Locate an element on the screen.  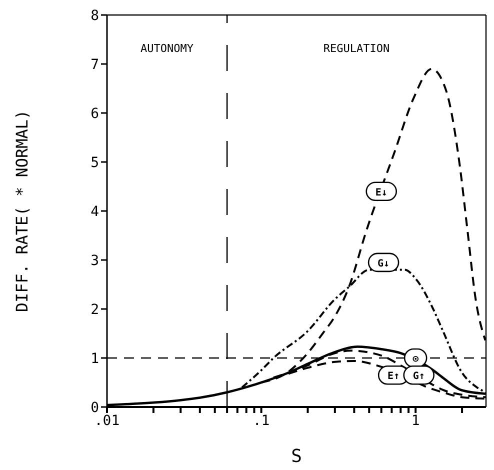
y-tick-label: 6 is located at coordinates (94, 114).